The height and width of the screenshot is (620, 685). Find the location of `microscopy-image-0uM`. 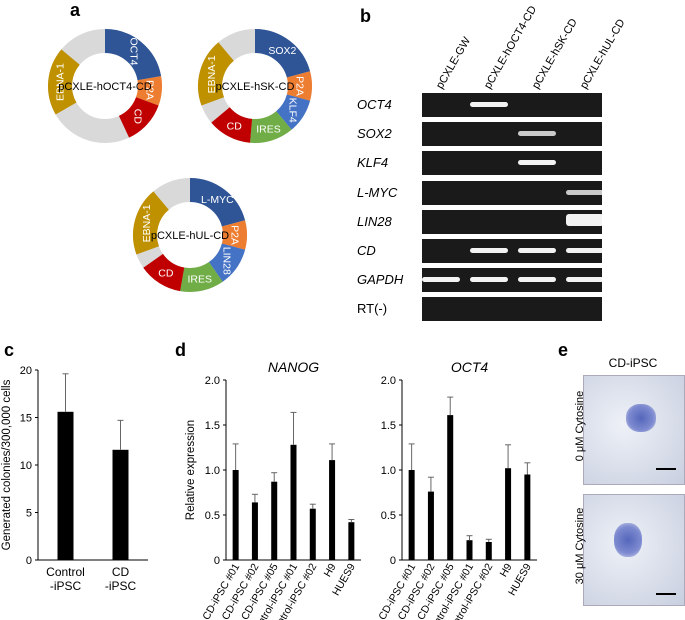

microscopy-image-0uM is located at coordinates (634, 430).